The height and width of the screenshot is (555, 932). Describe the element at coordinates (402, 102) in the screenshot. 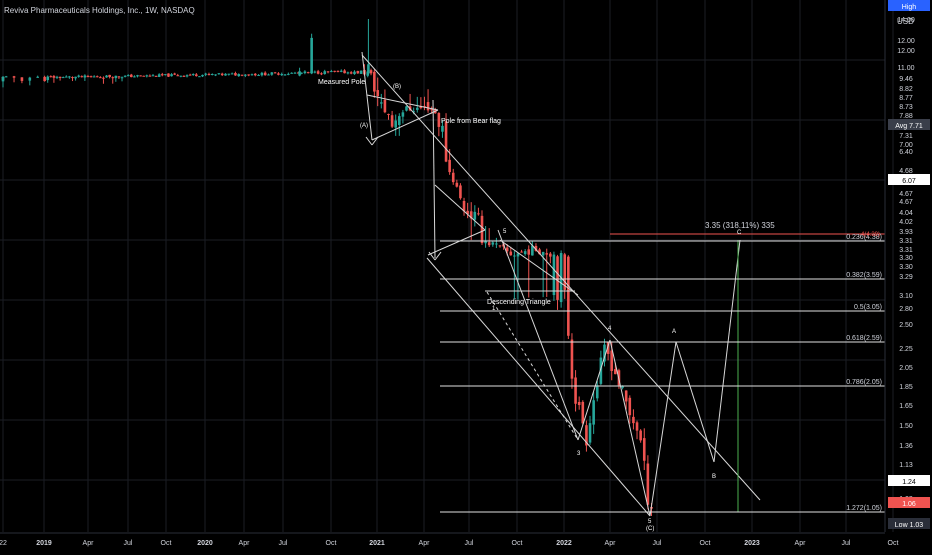

I see `flag-upper-line` at that location.